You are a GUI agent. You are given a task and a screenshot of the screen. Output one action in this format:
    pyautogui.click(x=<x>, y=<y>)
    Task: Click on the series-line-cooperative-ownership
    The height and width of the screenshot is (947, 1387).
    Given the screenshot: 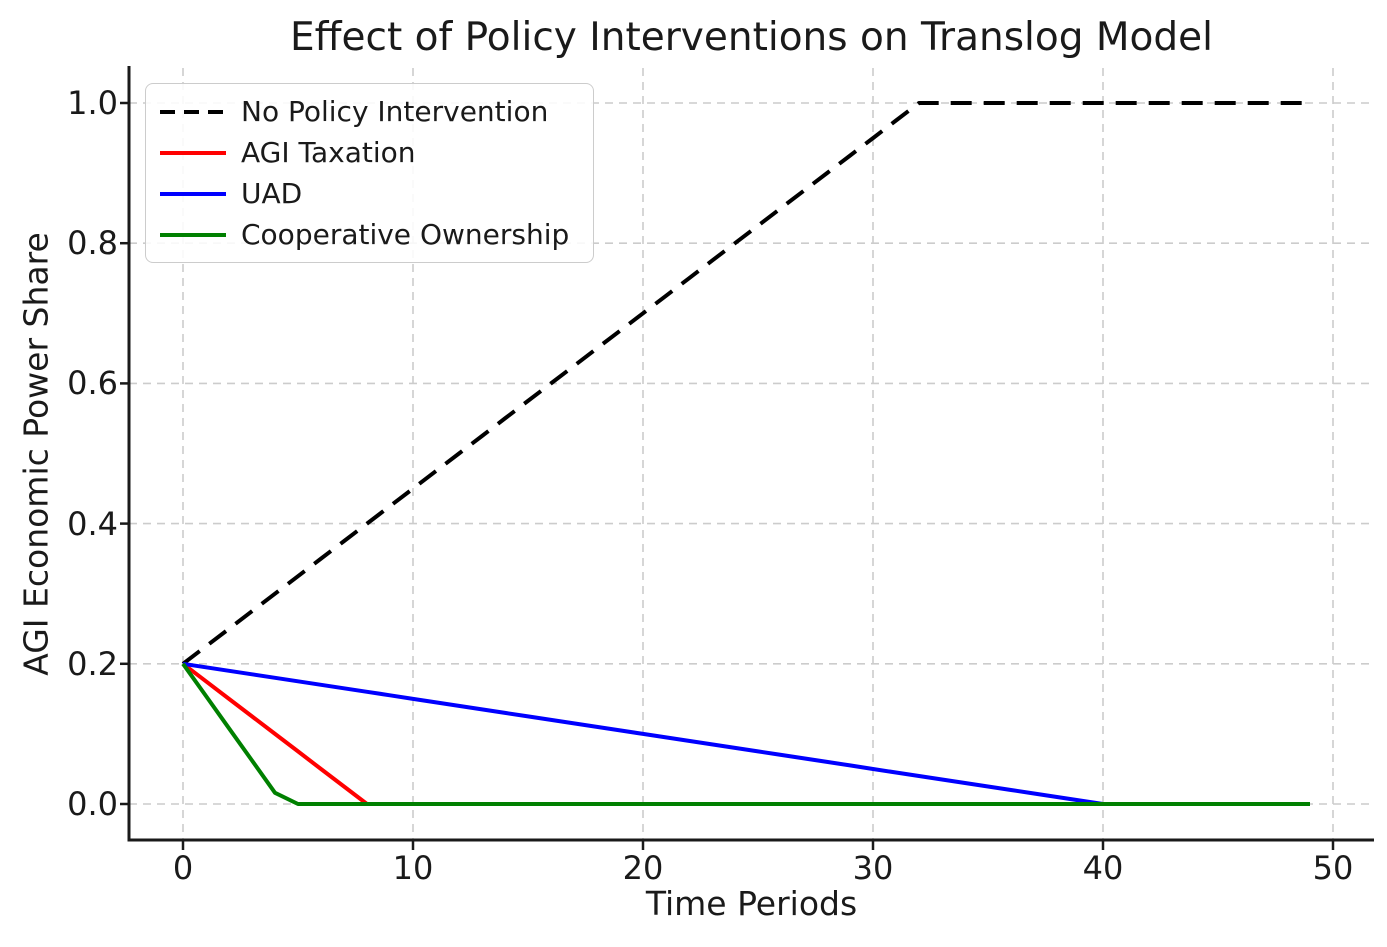 What is the action you would take?
    pyautogui.click(x=745, y=734)
    